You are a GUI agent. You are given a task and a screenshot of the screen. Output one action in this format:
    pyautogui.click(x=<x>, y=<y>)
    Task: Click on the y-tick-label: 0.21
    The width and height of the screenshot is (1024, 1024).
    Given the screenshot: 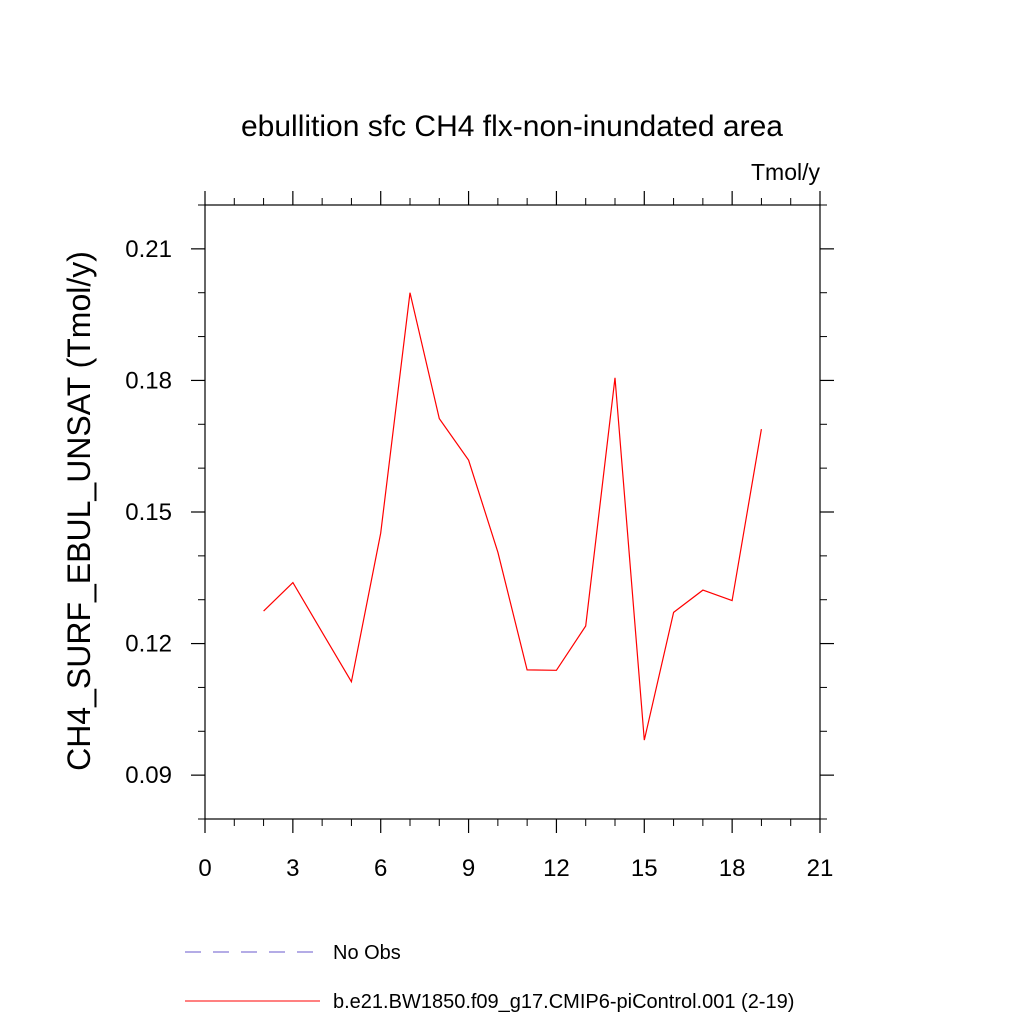 What is the action you would take?
    pyautogui.click(x=148, y=249)
    